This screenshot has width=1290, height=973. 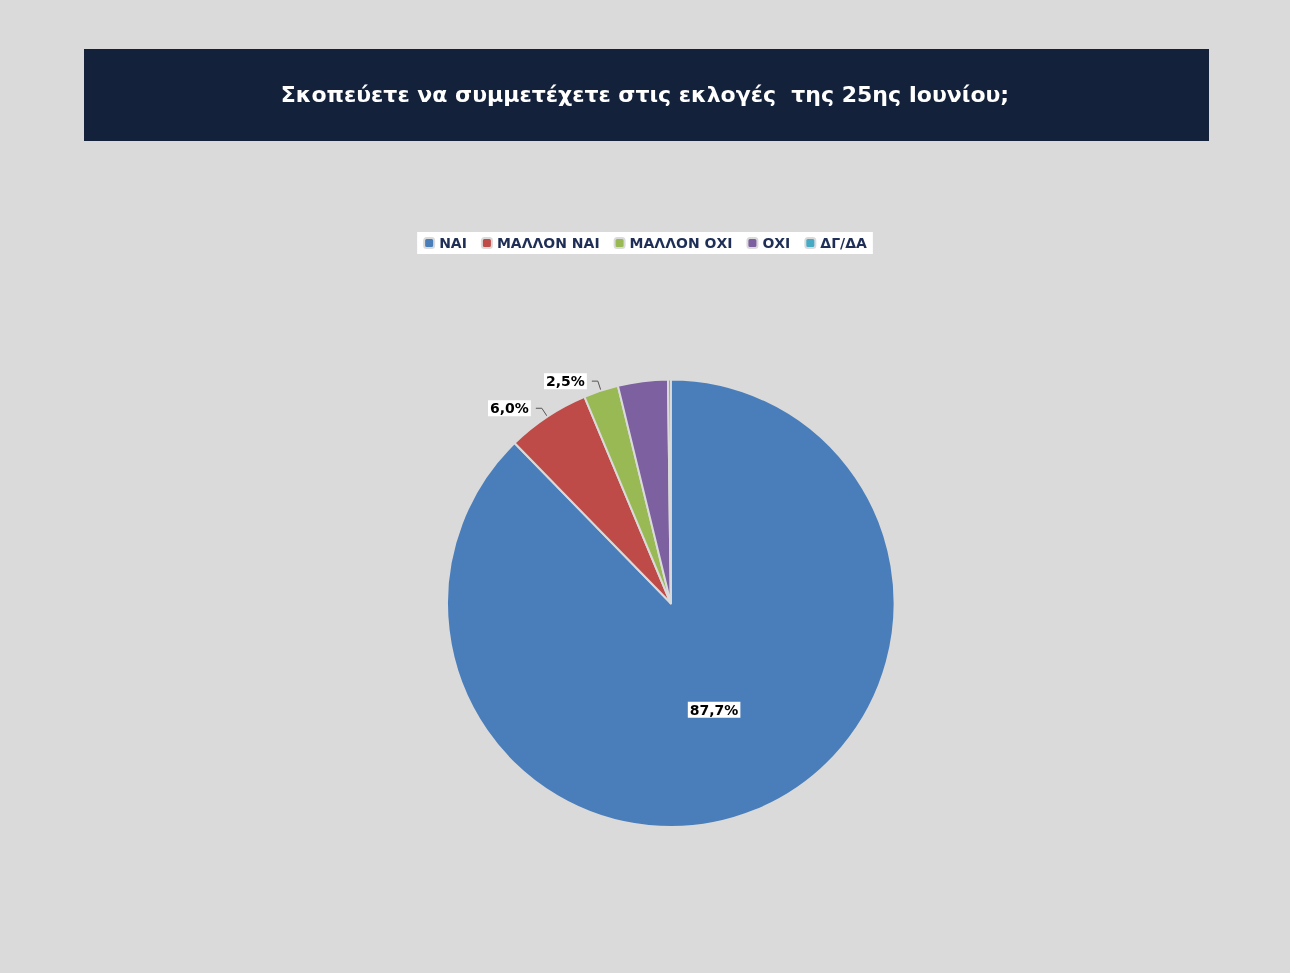 What do you see at coordinates (776, 243) in the screenshot?
I see `legend-label: ΟΧΙ` at bounding box center [776, 243].